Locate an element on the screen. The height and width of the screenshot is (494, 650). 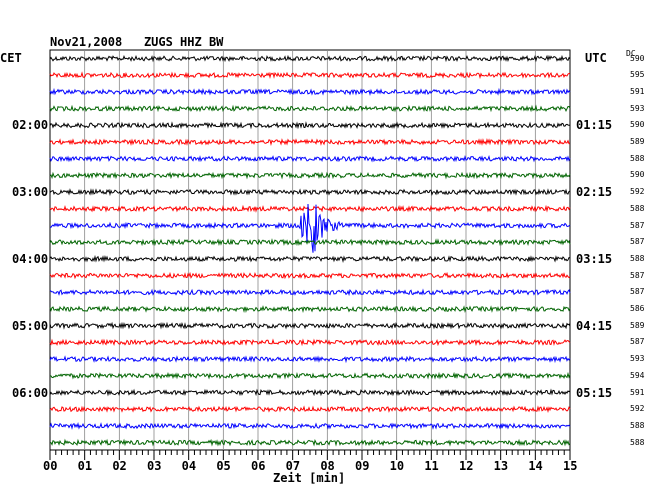
x-tick-label: 09 is located at coordinates (362, 466).